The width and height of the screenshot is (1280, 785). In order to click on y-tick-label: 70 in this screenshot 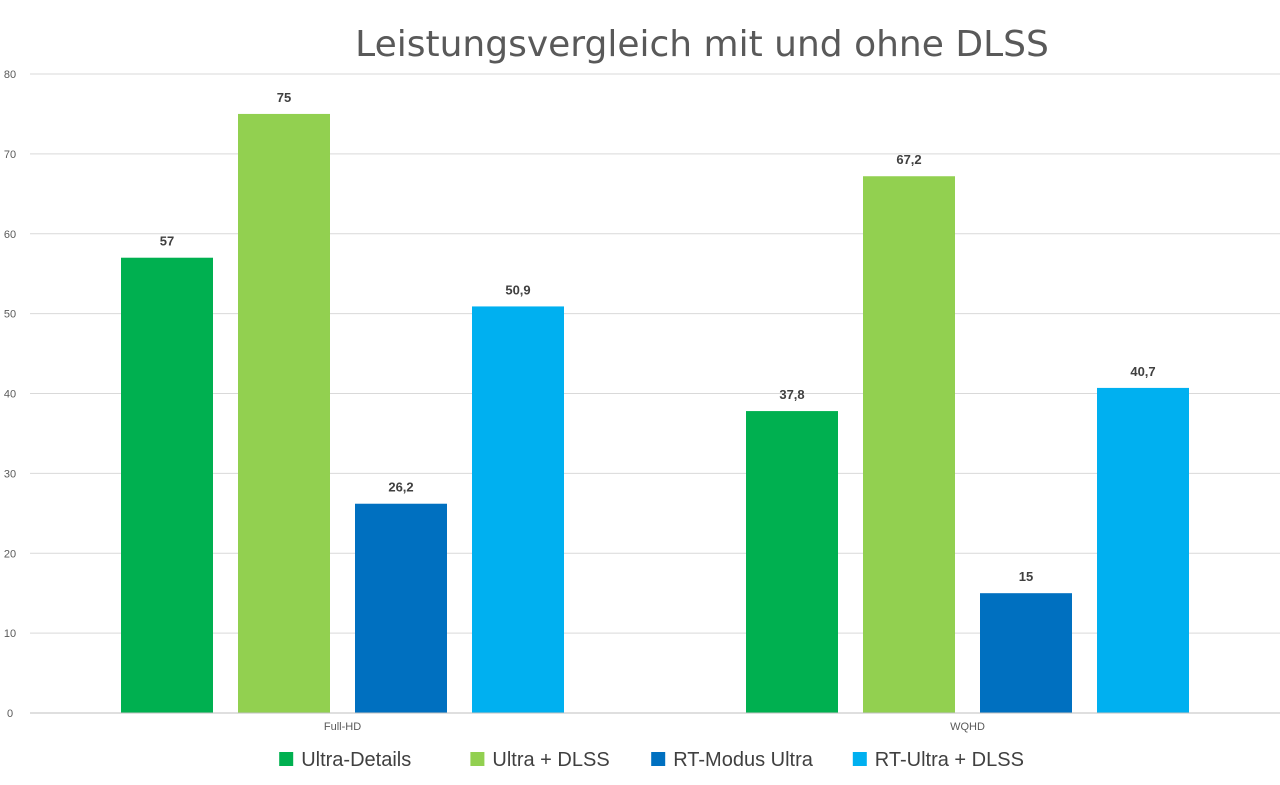, I will do `click(10, 155)`.